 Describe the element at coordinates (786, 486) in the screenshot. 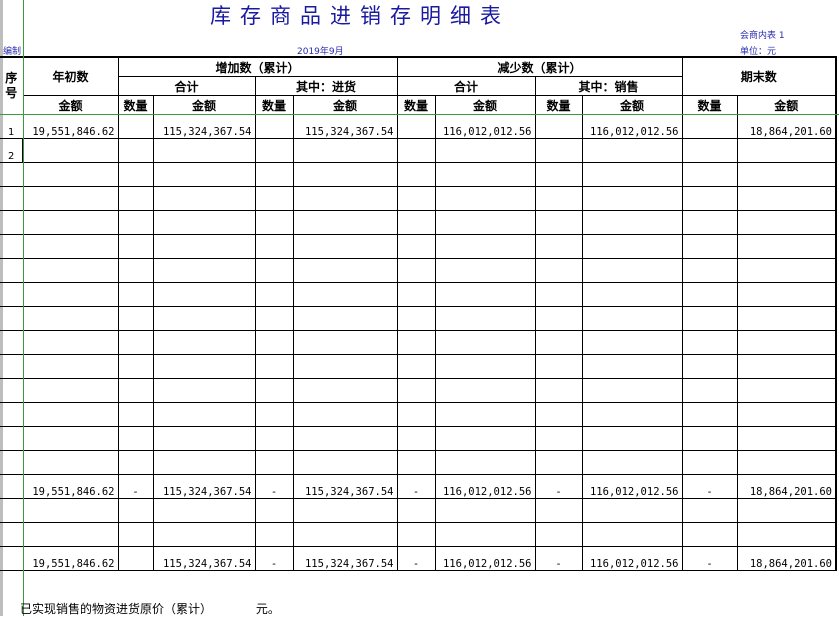

I see `amount-cell: 18,864,201.60` at that location.